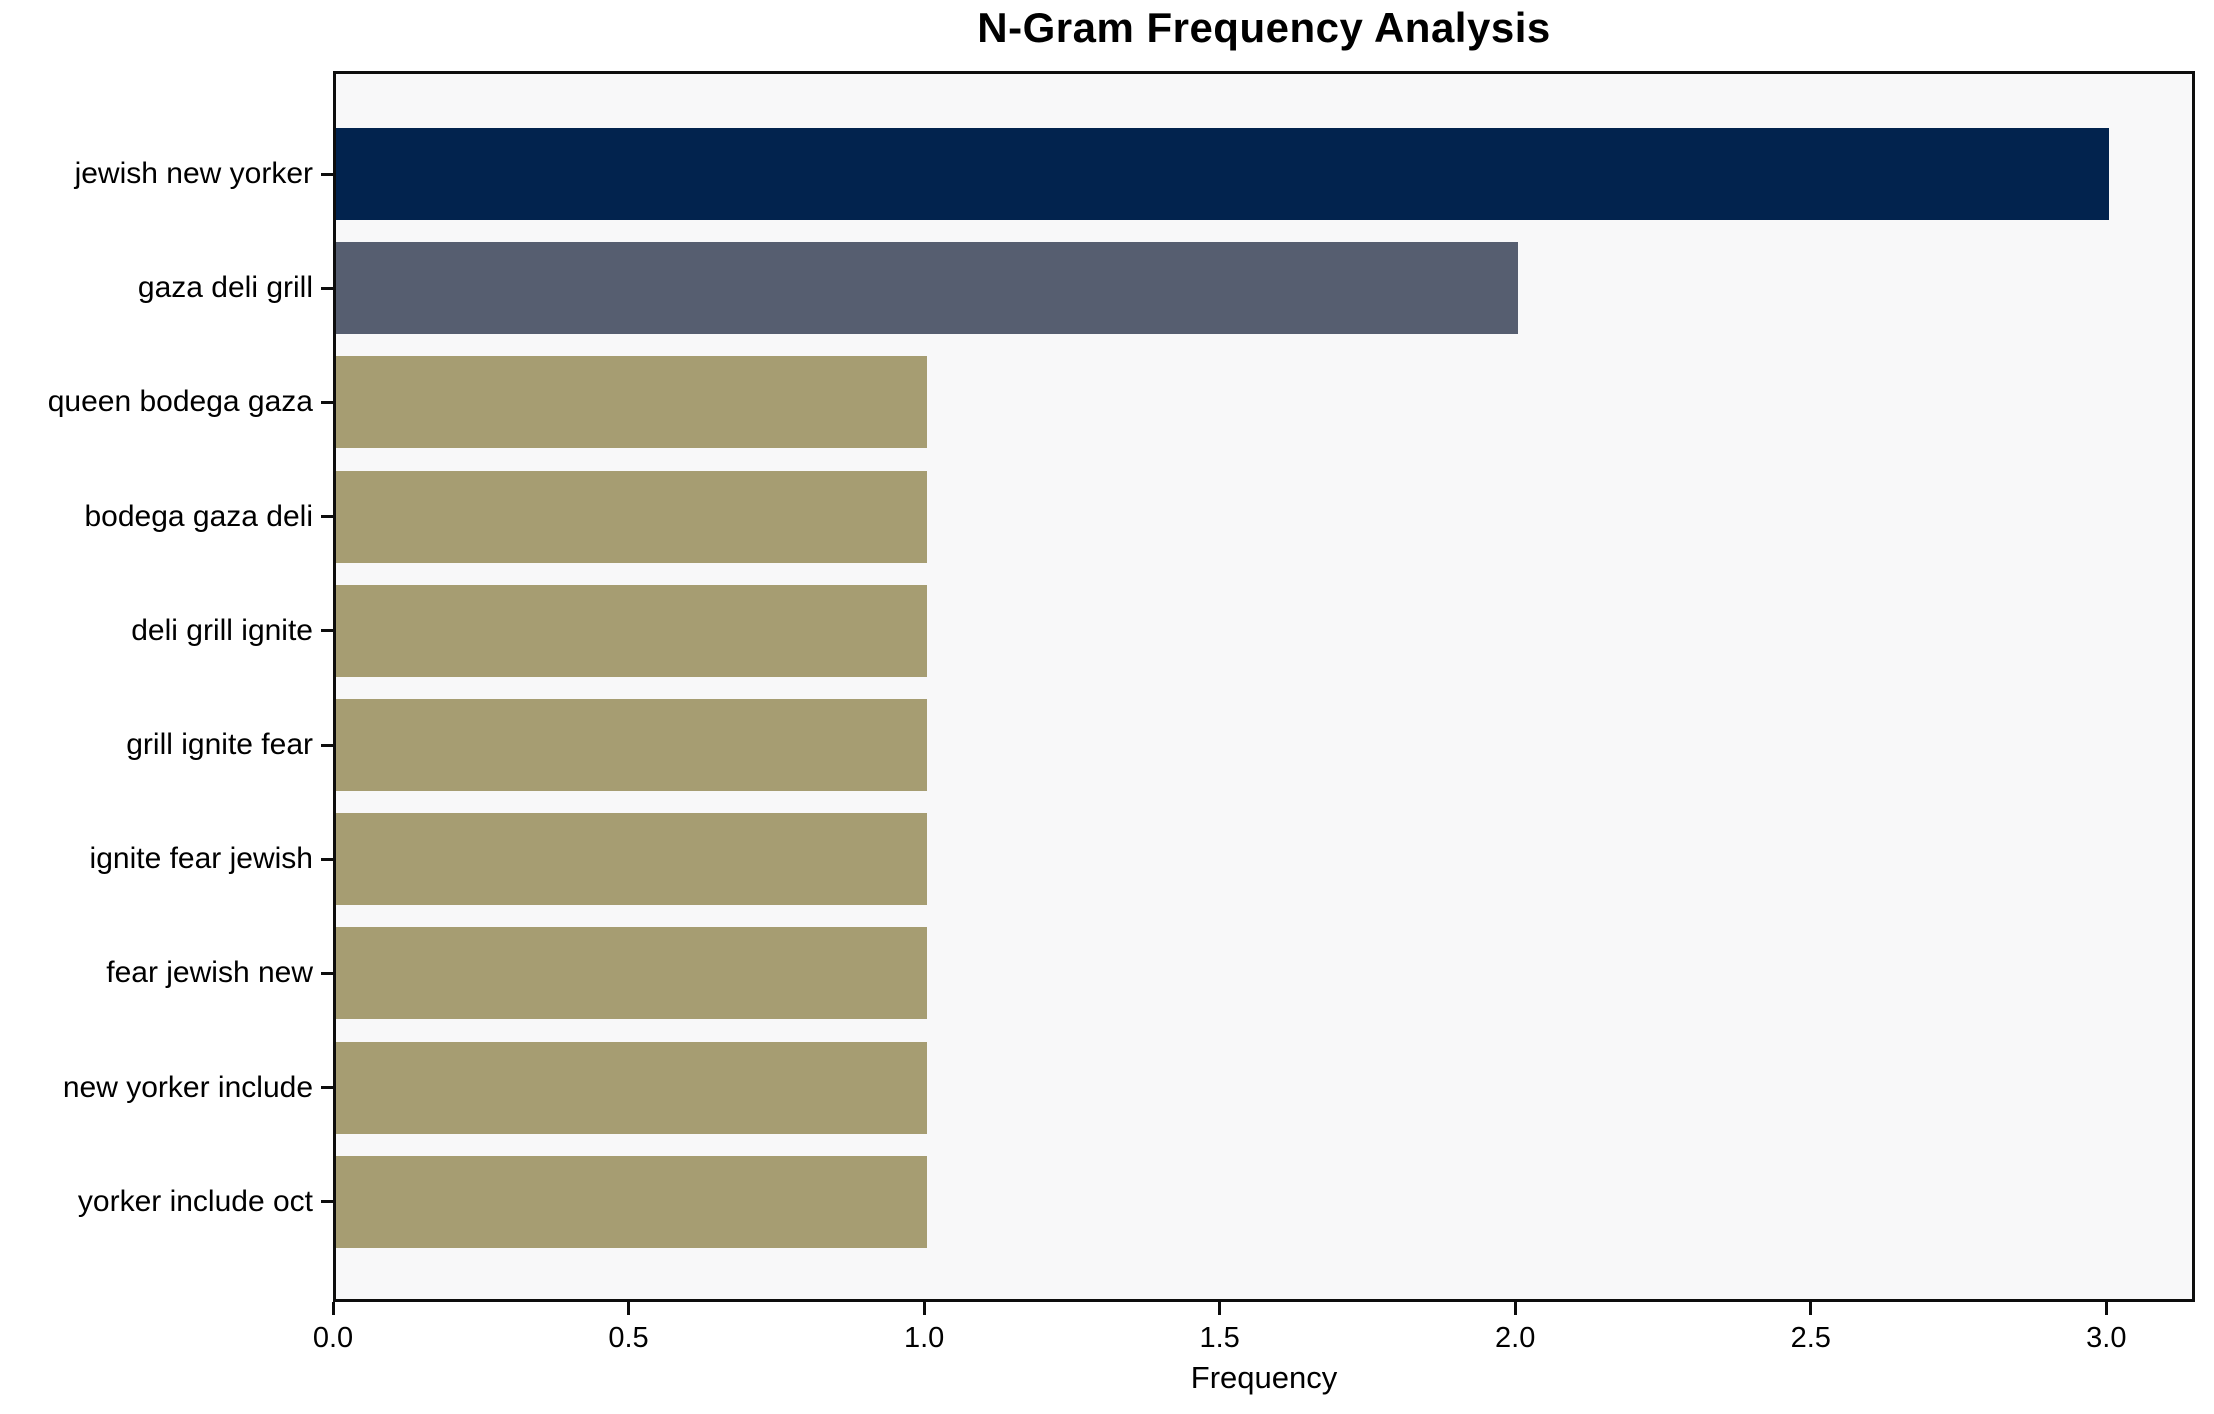  What do you see at coordinates (180, 402) in the screenshot?
I see `y-tick-label: queen bodega gaza` at bounding box center [180, 402].